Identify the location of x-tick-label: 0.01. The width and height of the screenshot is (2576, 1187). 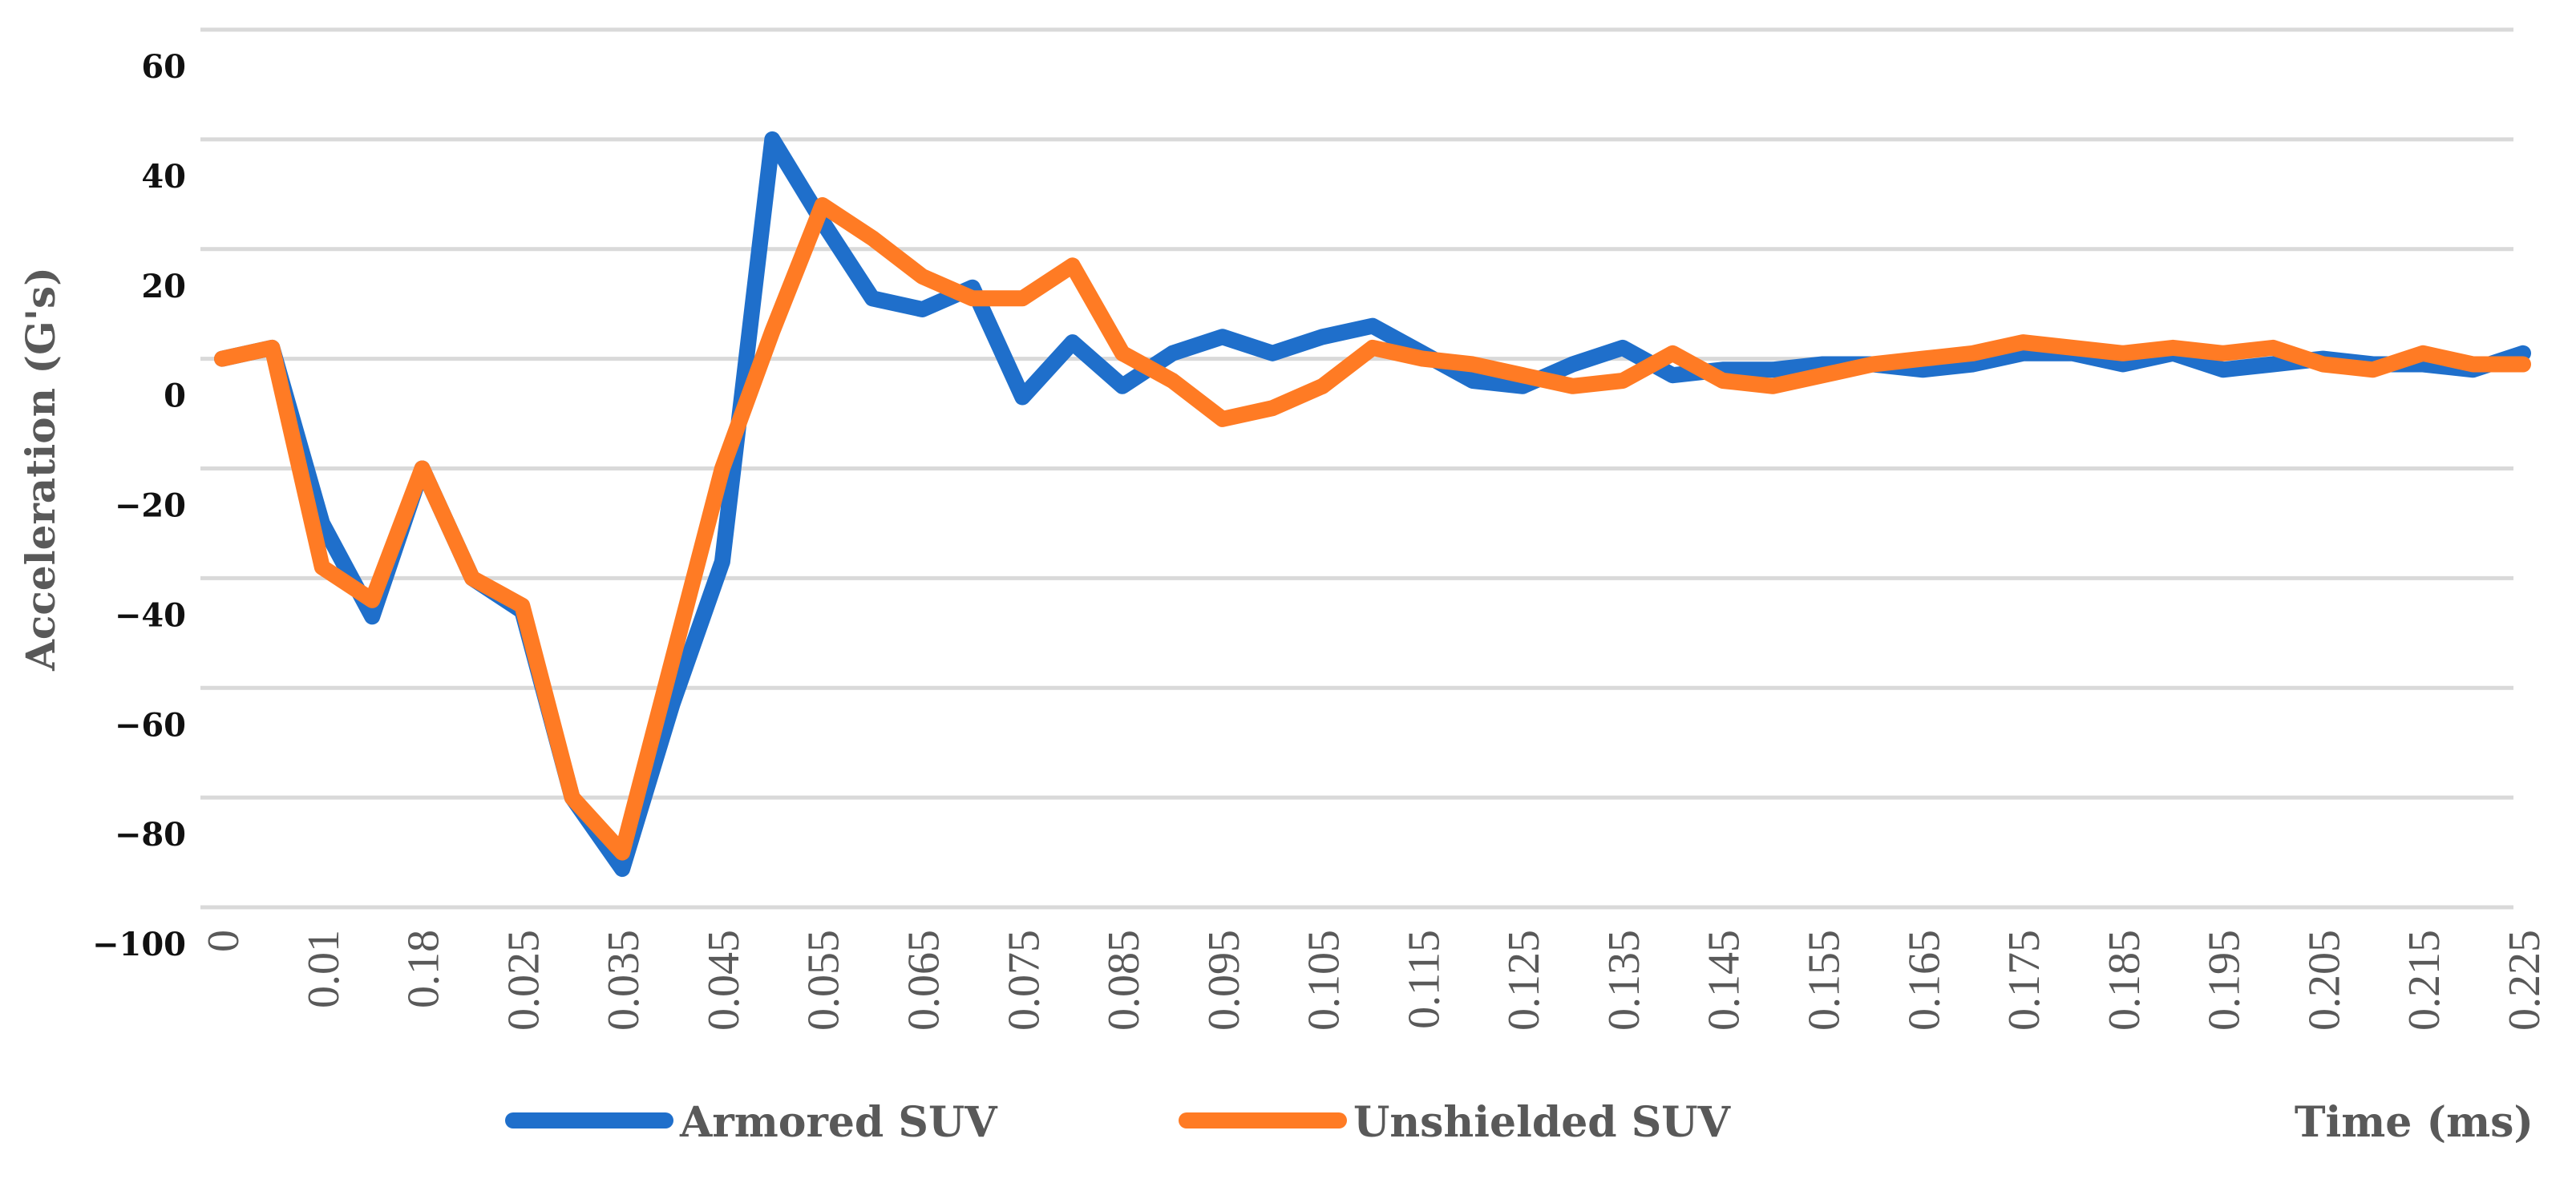
(324, 969).